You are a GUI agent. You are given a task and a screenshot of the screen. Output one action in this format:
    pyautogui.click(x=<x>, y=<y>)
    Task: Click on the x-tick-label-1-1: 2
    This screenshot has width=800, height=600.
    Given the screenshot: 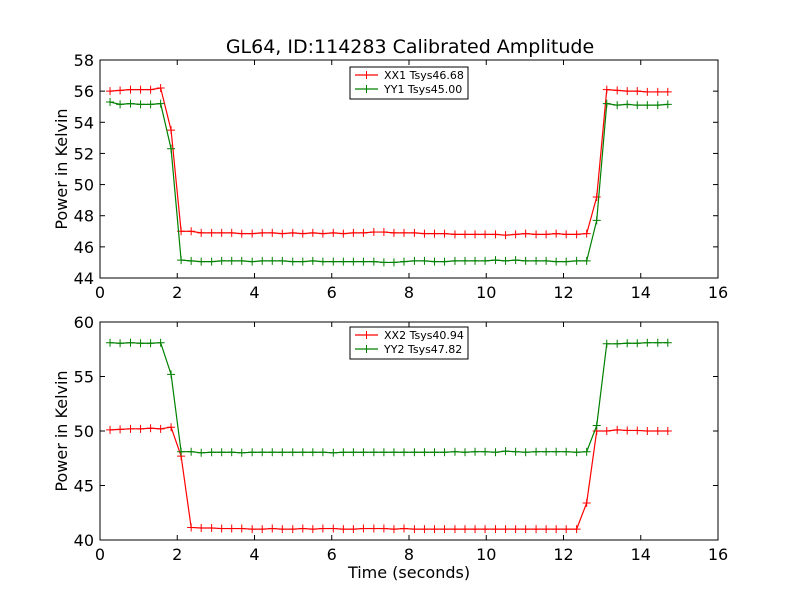 What is the action you would take?
    pyautogui.click(x=177, y=554)
    